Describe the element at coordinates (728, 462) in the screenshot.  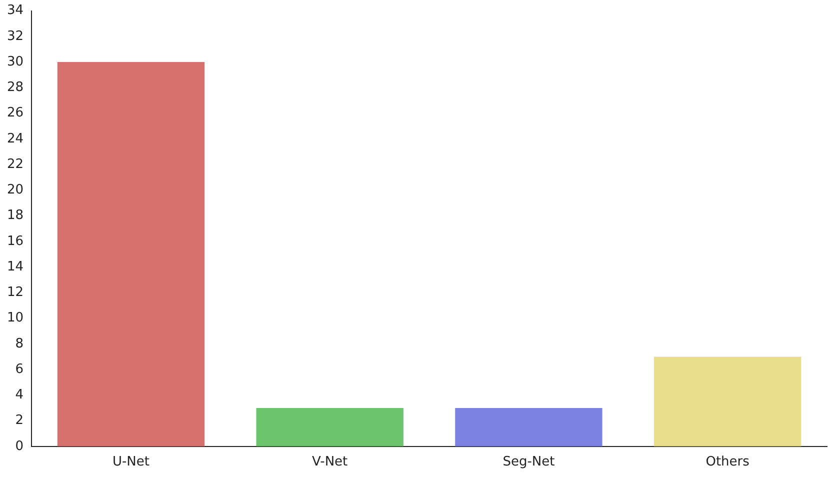
I see `x-tick-label: Others` at that location.